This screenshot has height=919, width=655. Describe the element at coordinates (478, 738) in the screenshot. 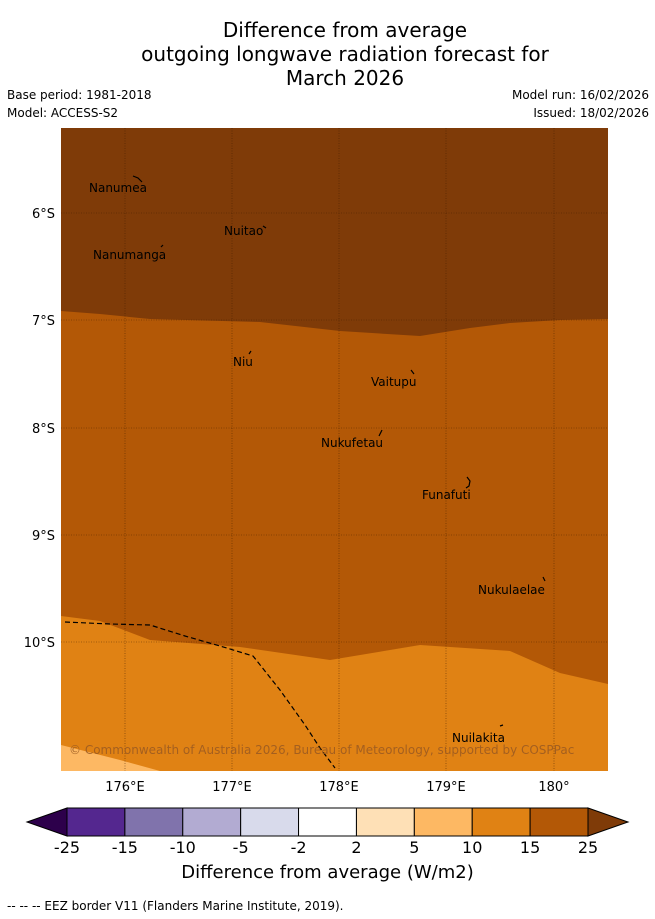

I see `label-nuilakita: Nuilakita` at that location.